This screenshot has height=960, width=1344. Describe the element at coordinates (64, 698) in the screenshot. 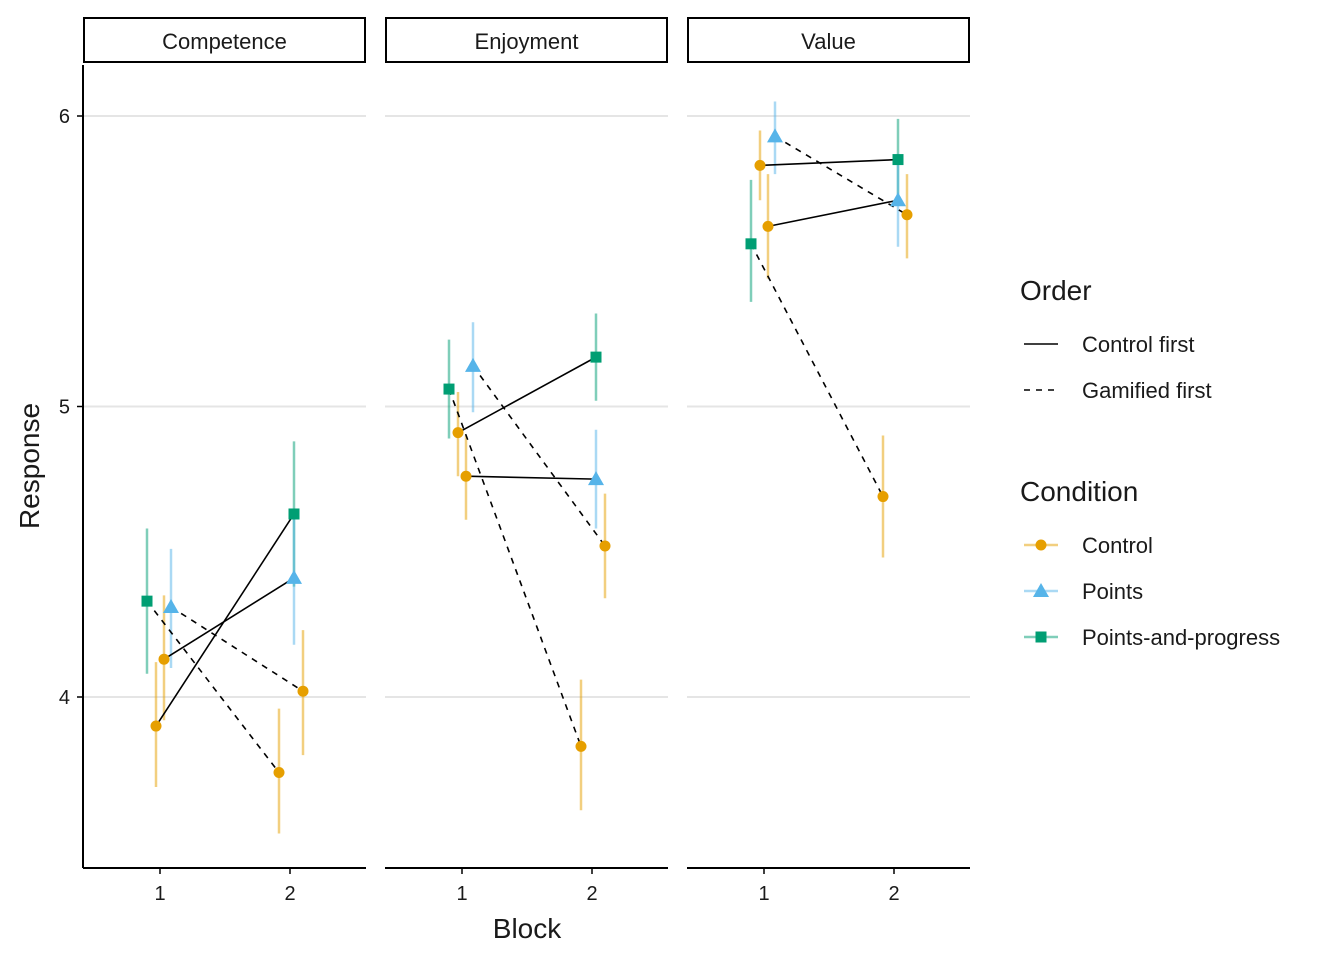

I see `y-tick-label: 4` at that location.